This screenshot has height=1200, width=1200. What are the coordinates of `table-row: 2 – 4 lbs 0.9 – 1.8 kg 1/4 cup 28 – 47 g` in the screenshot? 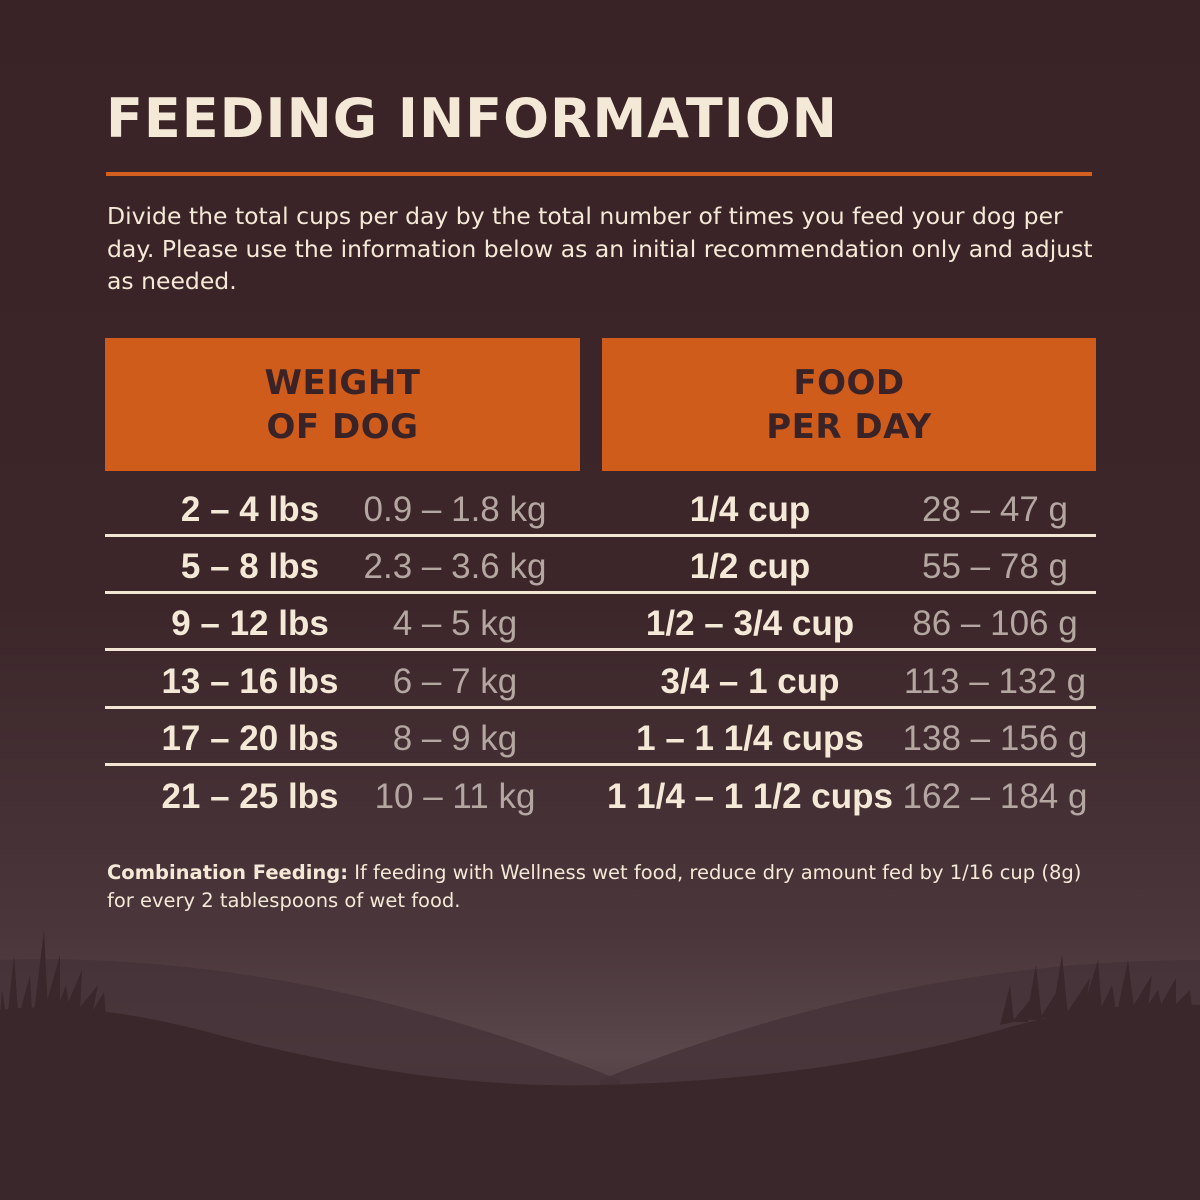 It's located at (600, 509).